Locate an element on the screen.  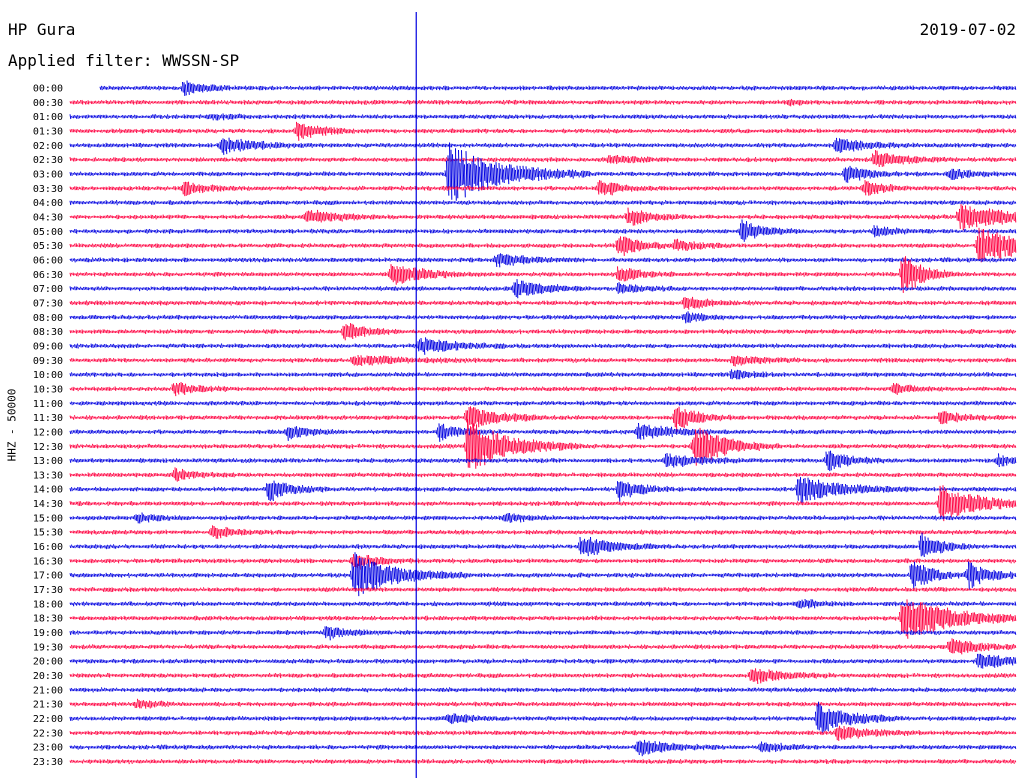
time-tick-label: 01:00 is located at coordinates (48, 117).